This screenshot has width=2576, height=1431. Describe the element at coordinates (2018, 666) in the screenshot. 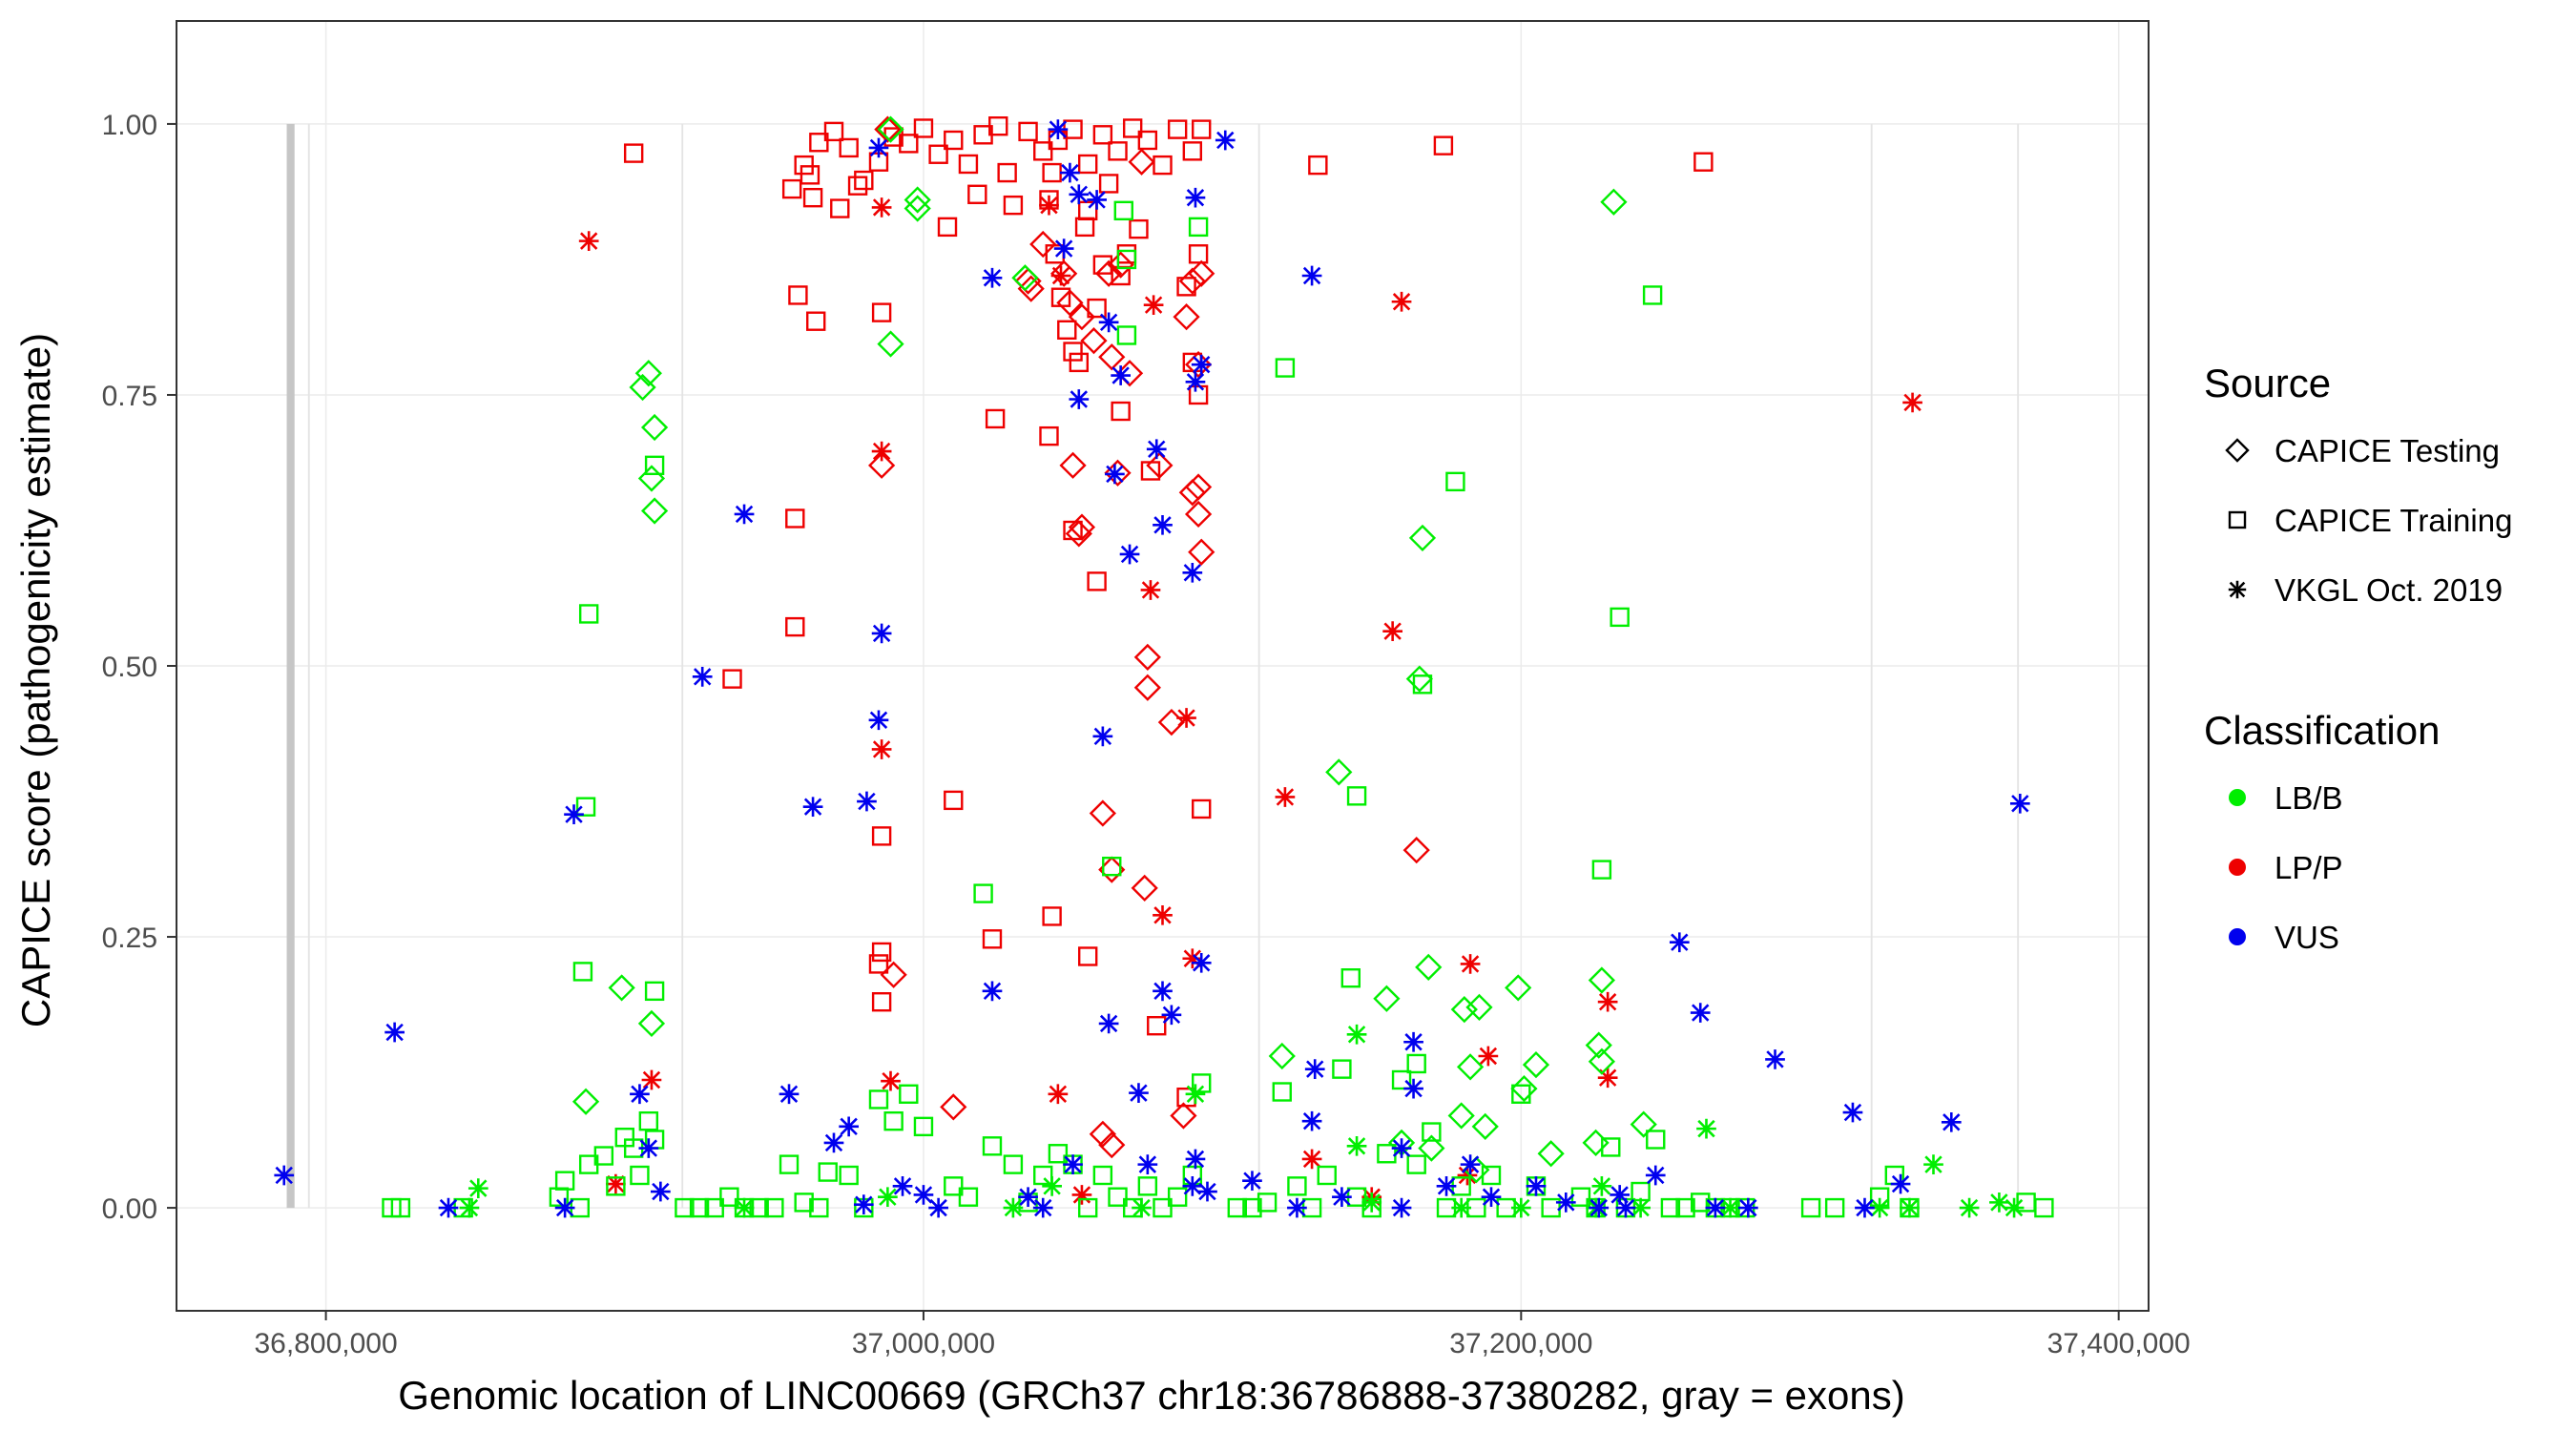

I see `exon-marker` at that location.